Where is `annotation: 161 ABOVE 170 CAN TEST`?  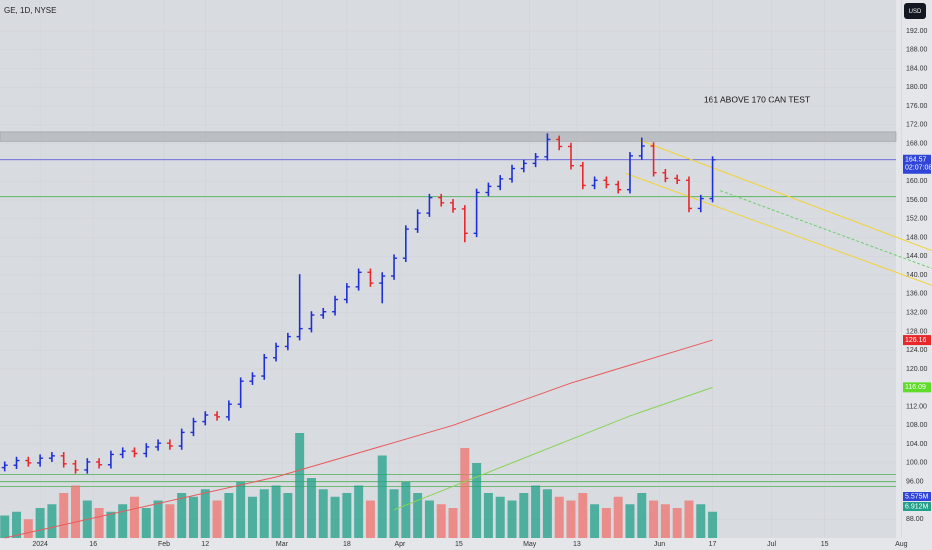 annotation: 161 ABOVE 170 CAN TEST is located at coordinates (757, 99).